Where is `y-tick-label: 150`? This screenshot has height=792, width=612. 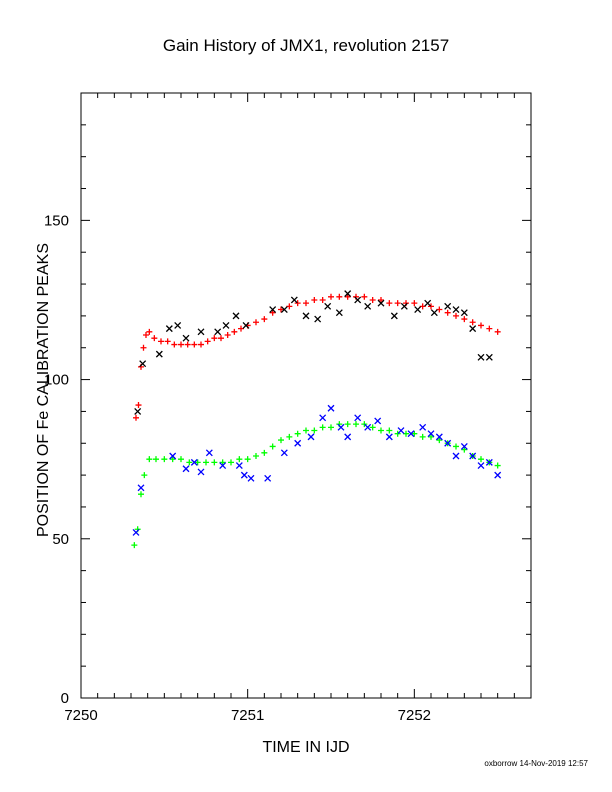
y-tick-label: 150 is located at coordinates (56, 220).